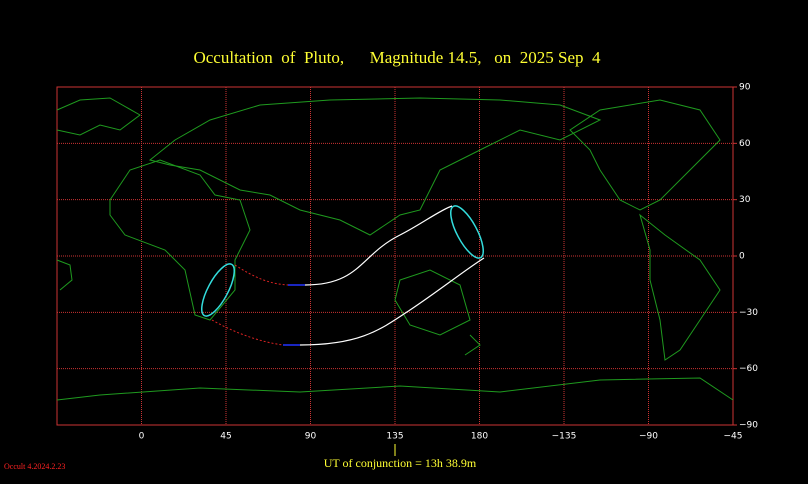 The height and width of the screenshot is (484, 808). Describe the element at coordinates (34, 466) in the screenshot. I see `version-label: Occult 4.2024.2.23` at that location.